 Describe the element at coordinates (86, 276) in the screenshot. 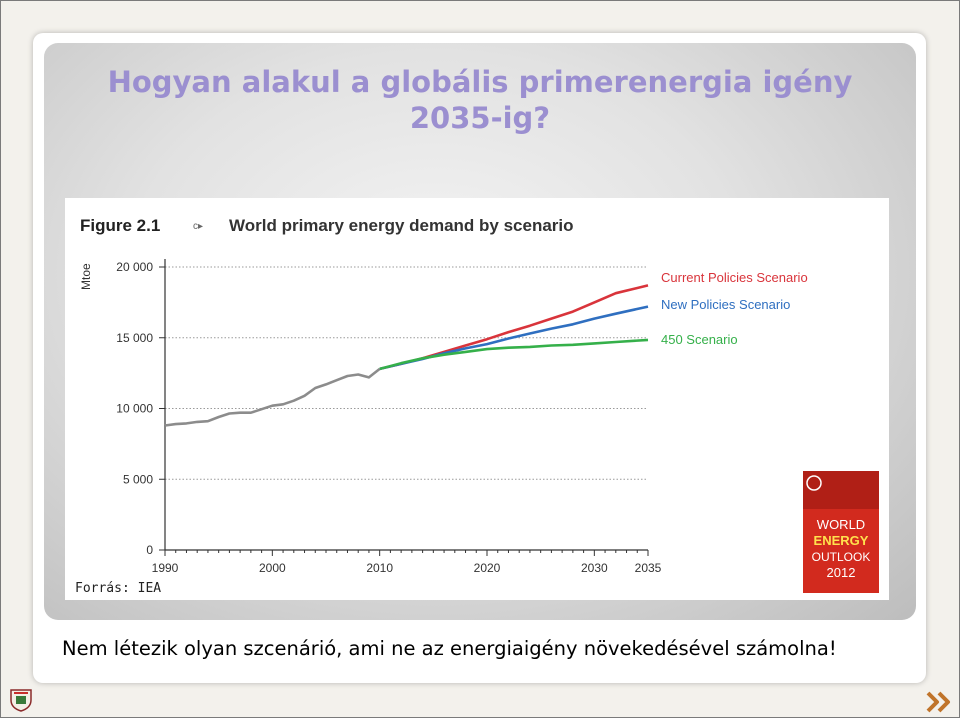

I see `y-axis-label: Mtoe` at that location.